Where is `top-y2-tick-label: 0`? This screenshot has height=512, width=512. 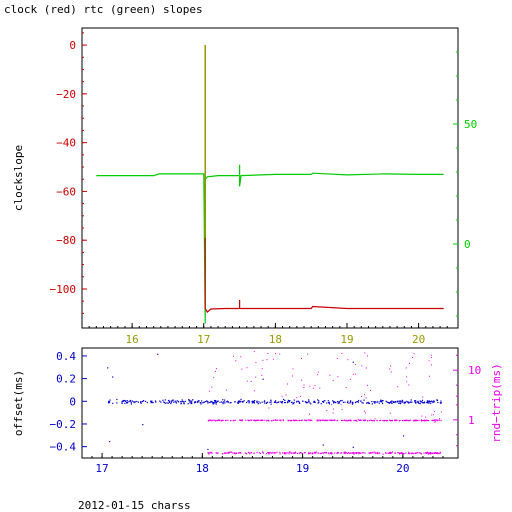
top-y2-tick-label: 0 is located at coordinates (467, 244).